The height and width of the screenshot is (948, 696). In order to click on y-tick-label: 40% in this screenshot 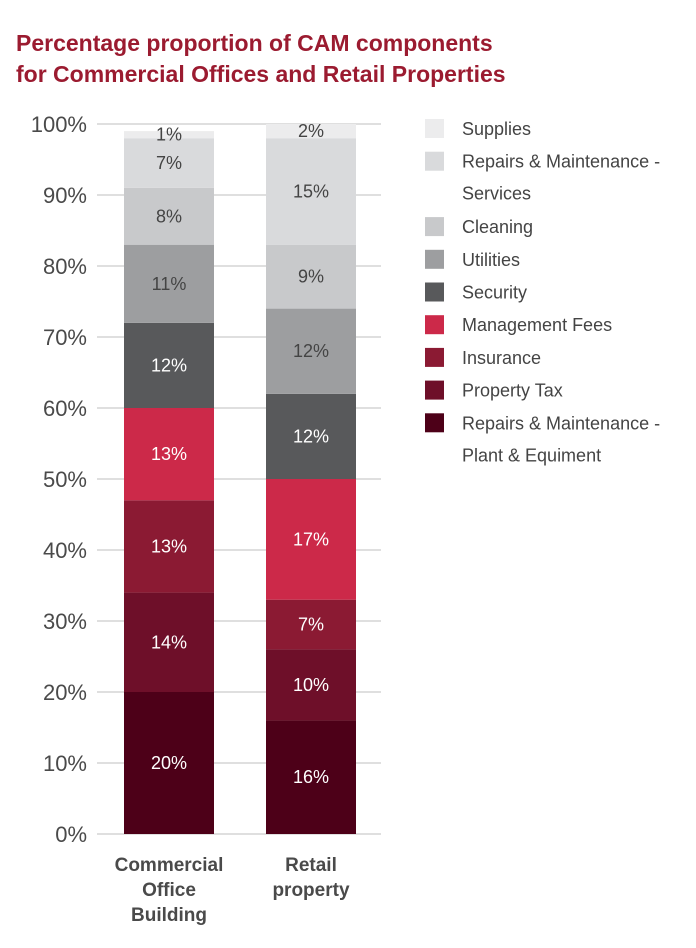, I will do `click(65, 550)`.